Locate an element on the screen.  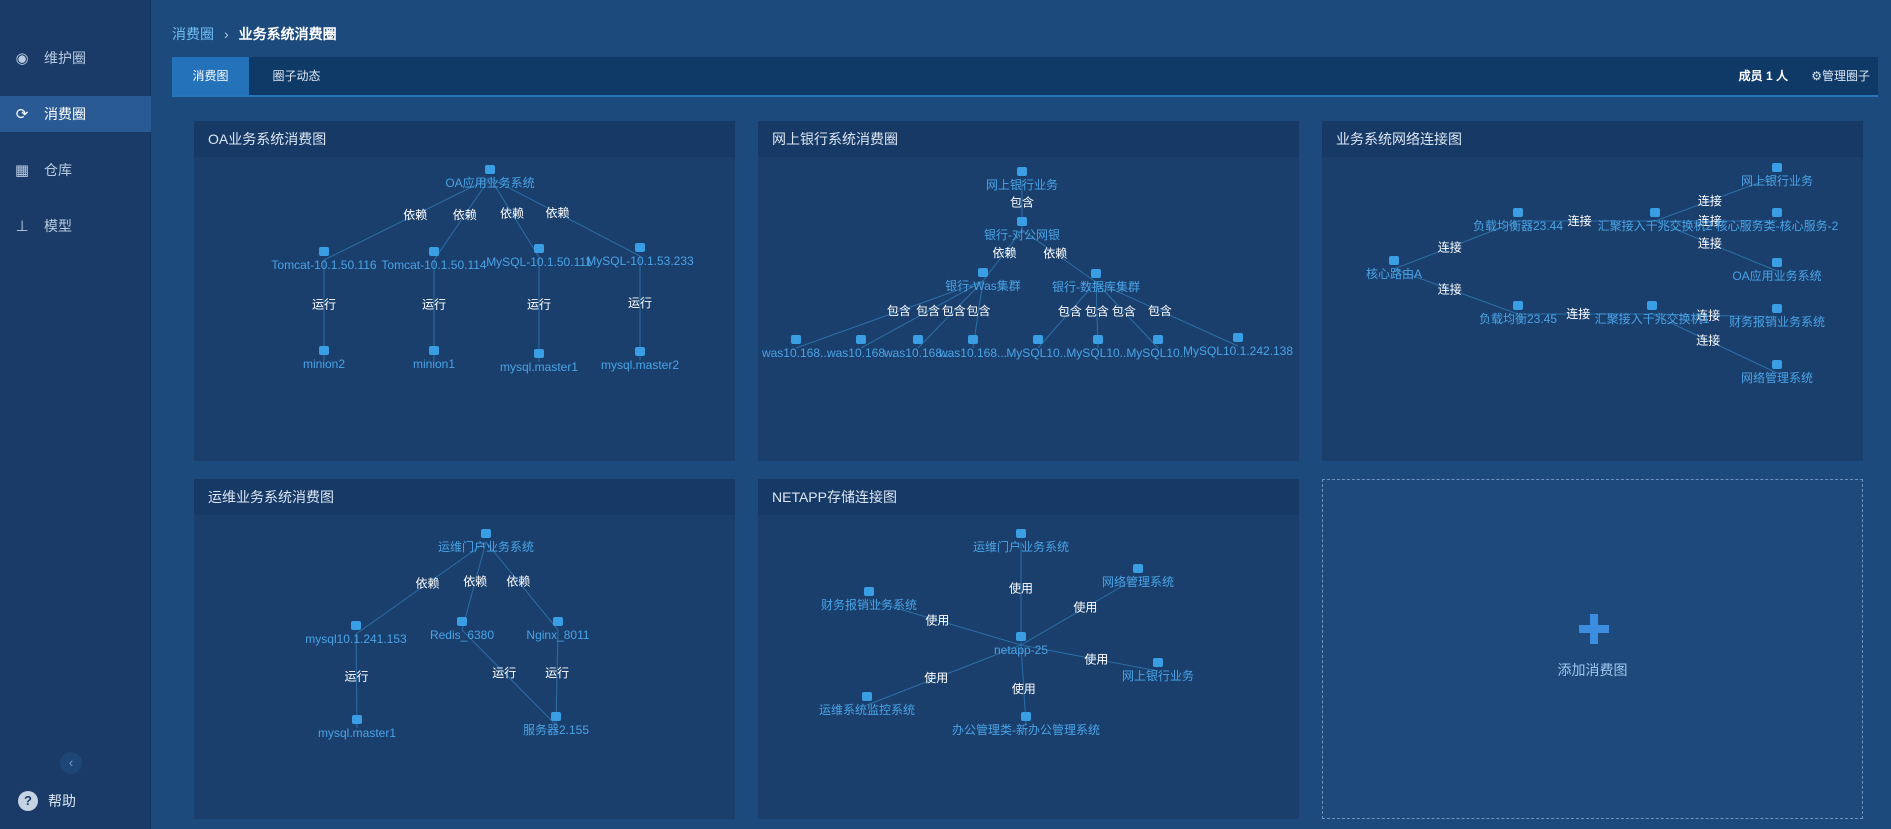
sidebar-item-maintenance: ◉ 维护圈 is located at coordinates (75, 58).